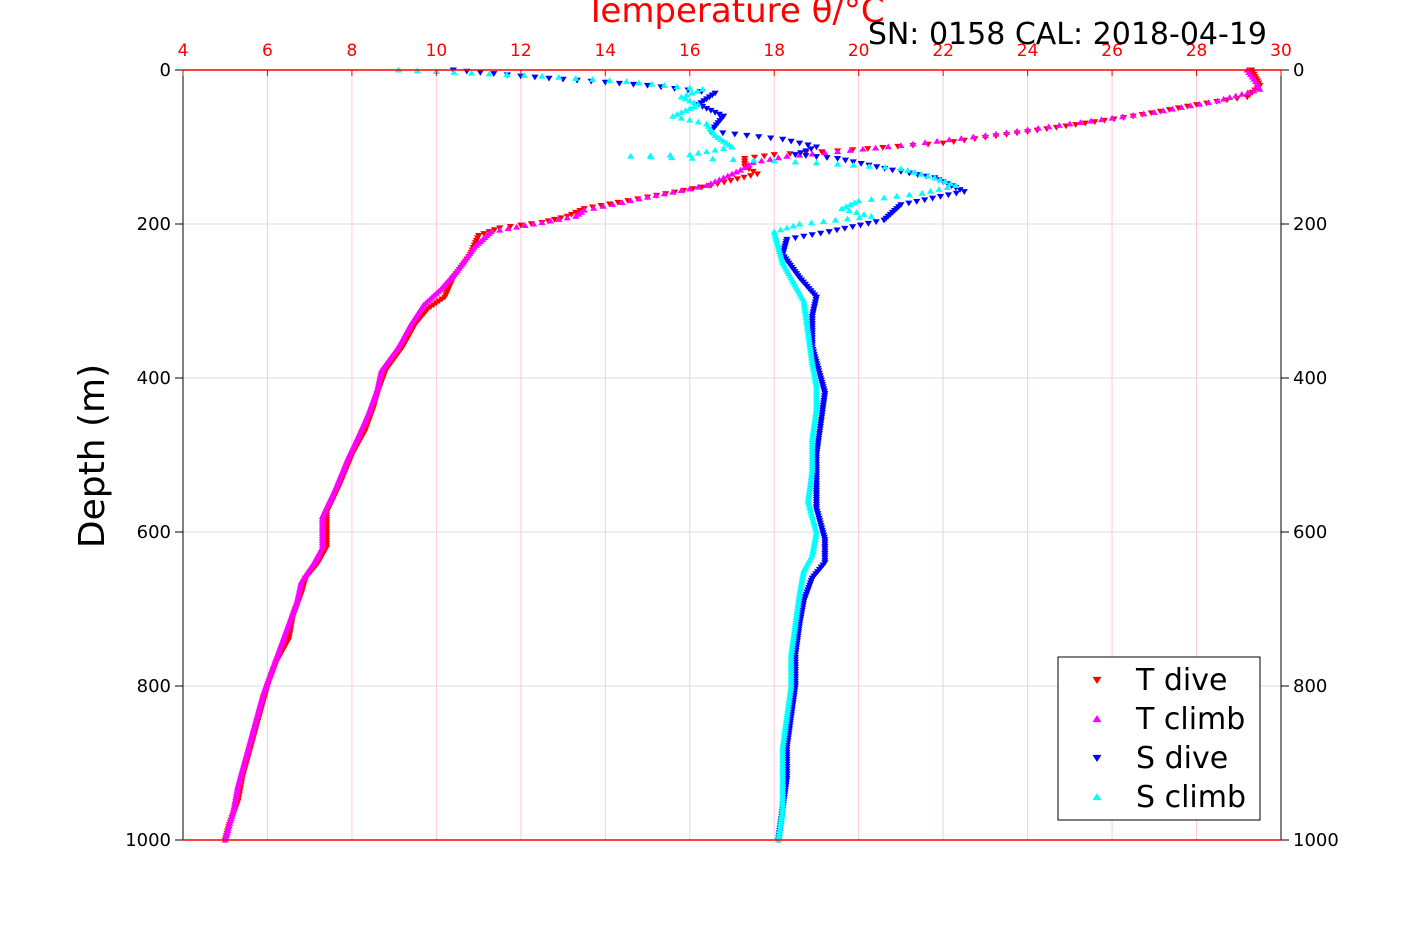  Describe the element at coordinates (690, 51) in the screenshot. I see `x-tick-label: 16` at that location.